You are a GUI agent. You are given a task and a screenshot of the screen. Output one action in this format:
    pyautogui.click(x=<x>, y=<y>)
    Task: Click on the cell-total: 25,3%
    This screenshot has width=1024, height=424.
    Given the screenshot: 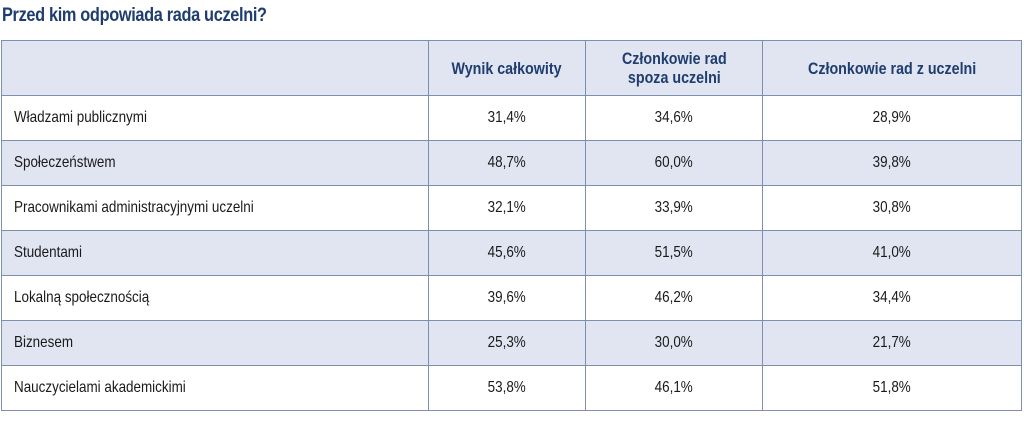 What is the action you would take?
    pyautogui.click(x=507, y=343)
    